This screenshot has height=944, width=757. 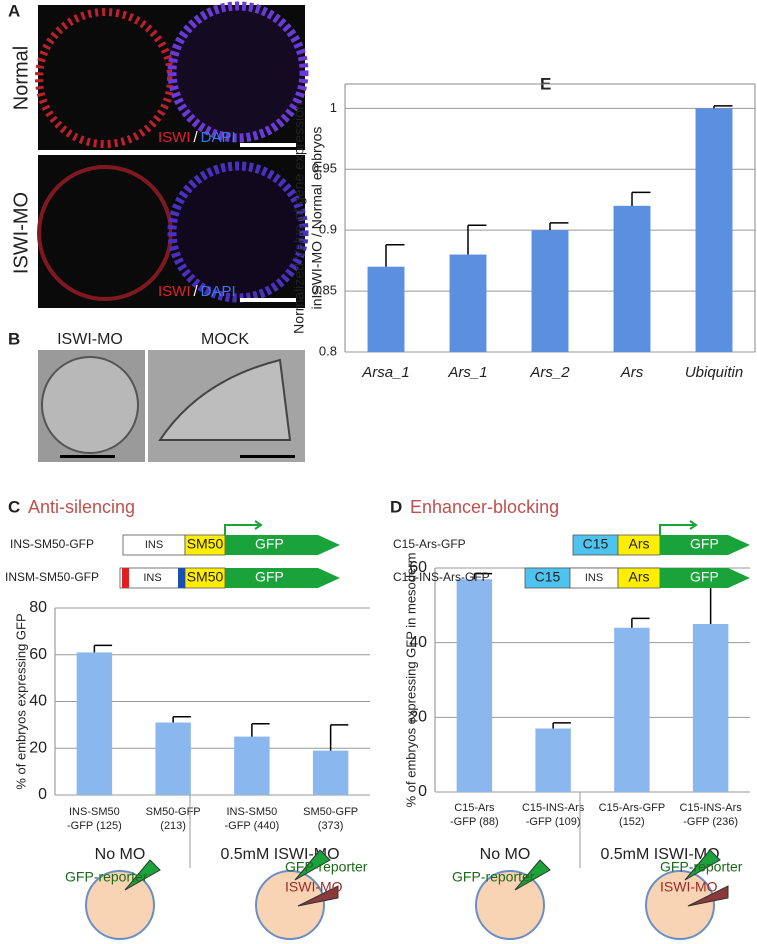 What do you see at coordinates (52, 577) in the screenshot?
I see `construct-name: INSM-SM50-GFP` at bounding box center [52, 577].